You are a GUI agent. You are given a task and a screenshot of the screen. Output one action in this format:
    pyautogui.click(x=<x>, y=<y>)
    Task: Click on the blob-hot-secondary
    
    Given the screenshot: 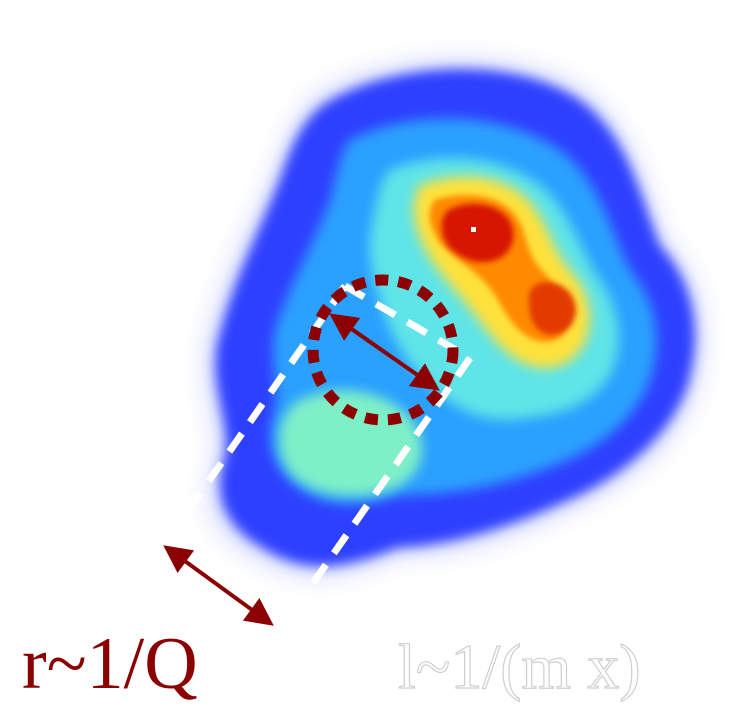 What is the action you would take?
    pyautogui.click(x=552, y=308)
    